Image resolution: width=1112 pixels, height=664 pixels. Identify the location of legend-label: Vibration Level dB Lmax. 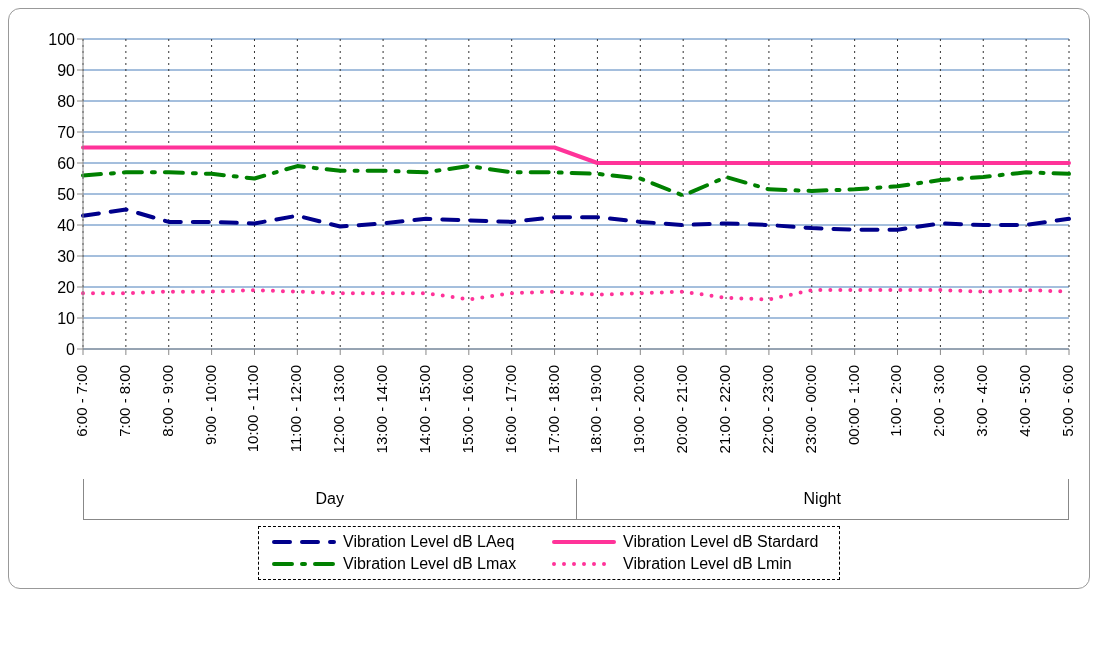
(430, 564).